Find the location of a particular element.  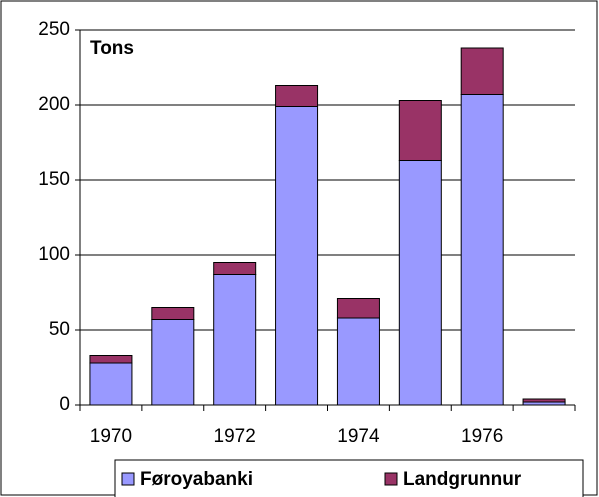

y-tick-label: 100 is located at coordinates (54, 254).